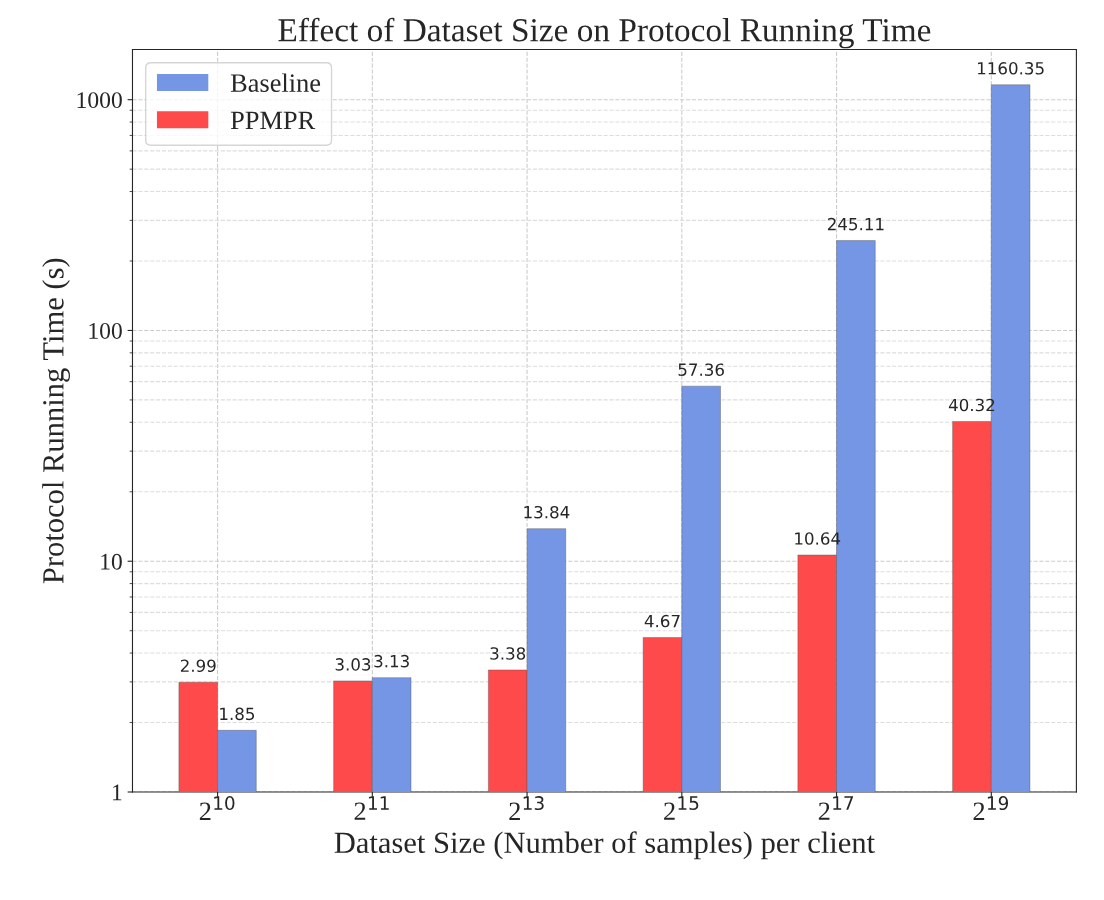  What do you see at coordinates (273, 120) in the screenshot?
I see `legend-label: PPMPR` at bounding box center [273, 120].